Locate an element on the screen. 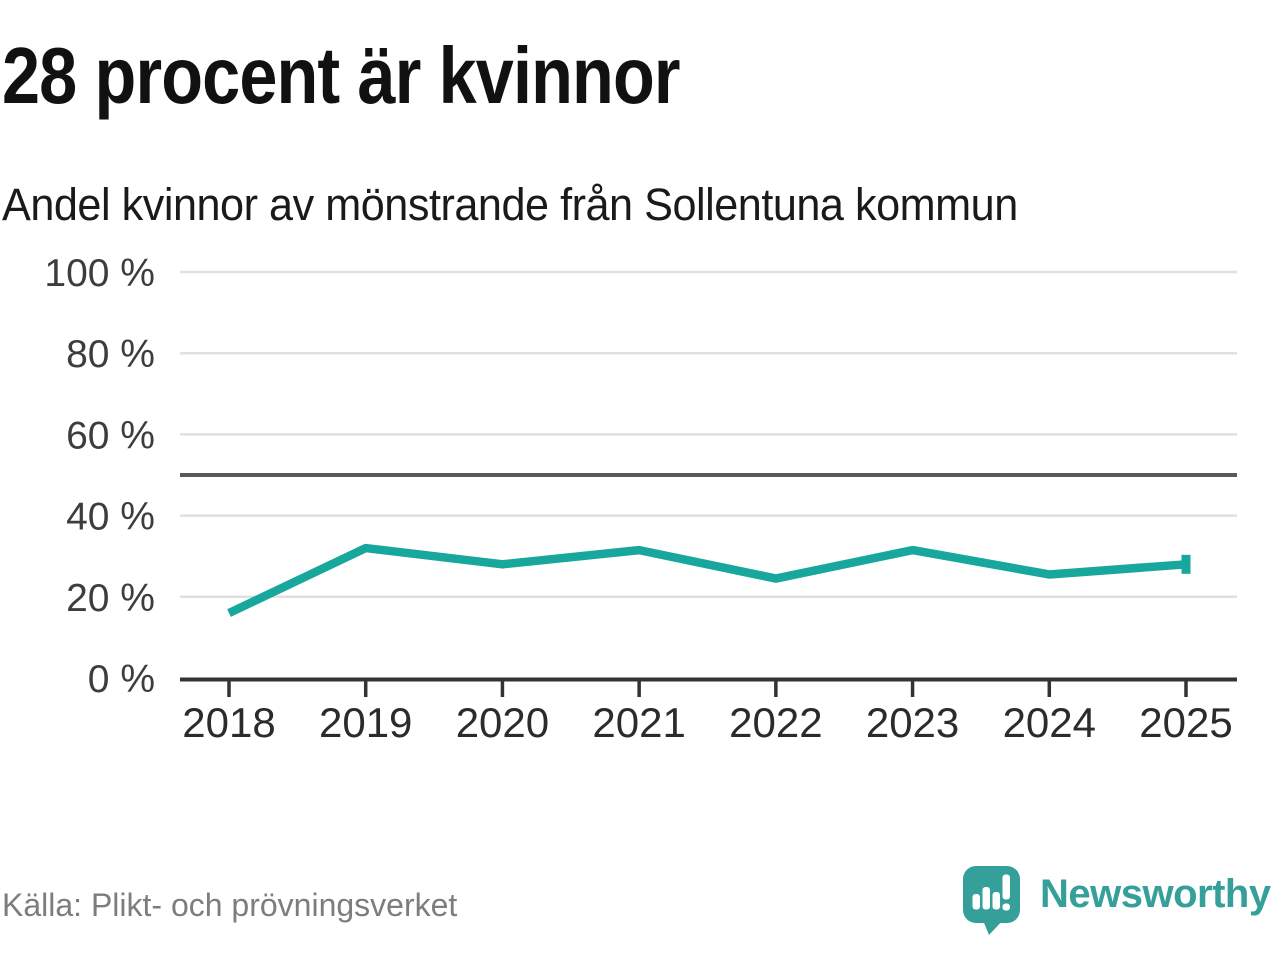  source-note: Källa: Plikt- och prövningsverket is located at coordinates (230, 905).